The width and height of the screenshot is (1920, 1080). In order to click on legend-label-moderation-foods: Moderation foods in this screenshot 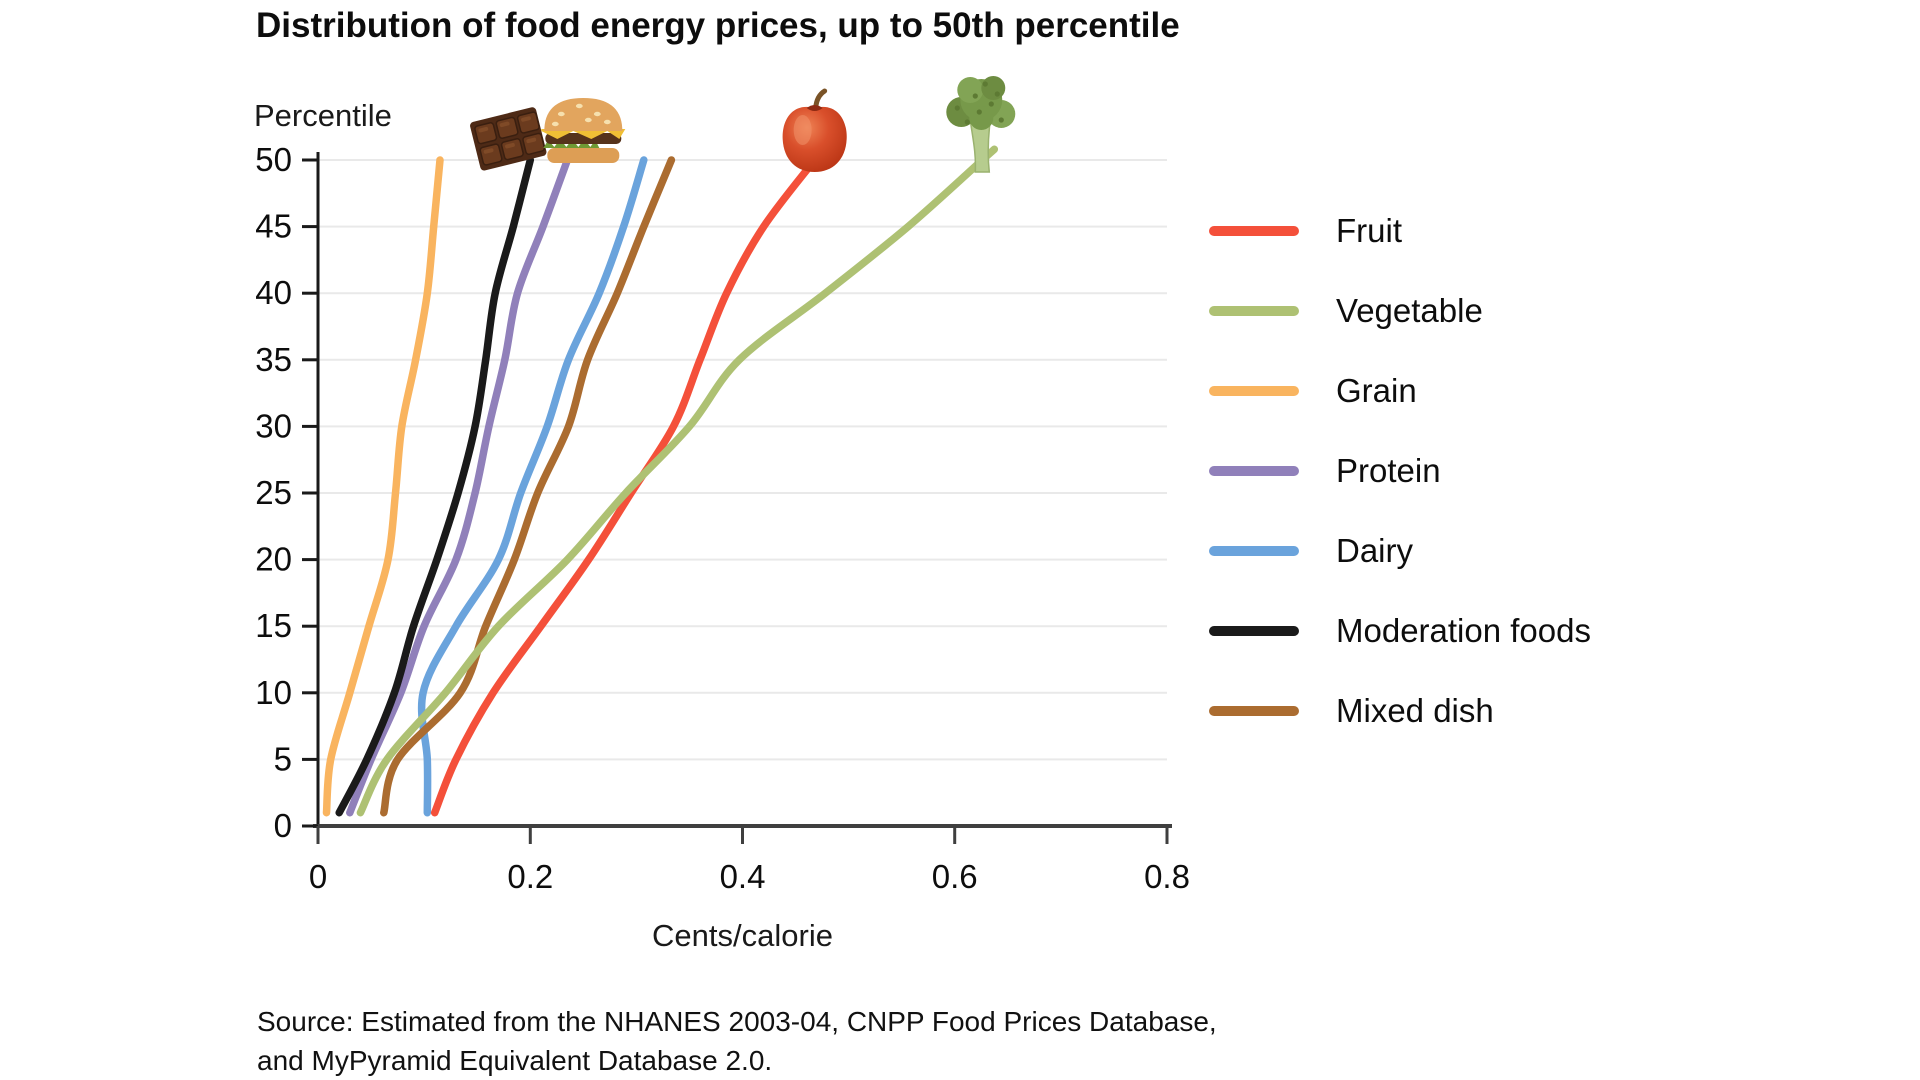, I will do `click(1463, 630)`.